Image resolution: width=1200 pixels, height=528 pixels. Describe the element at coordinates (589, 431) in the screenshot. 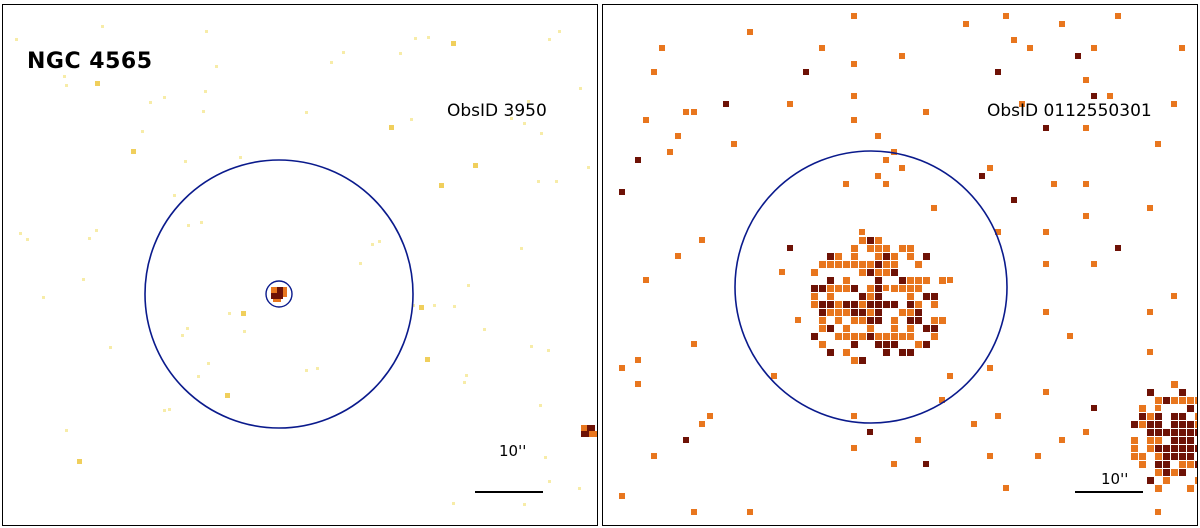

I see `edge-source` at that location.